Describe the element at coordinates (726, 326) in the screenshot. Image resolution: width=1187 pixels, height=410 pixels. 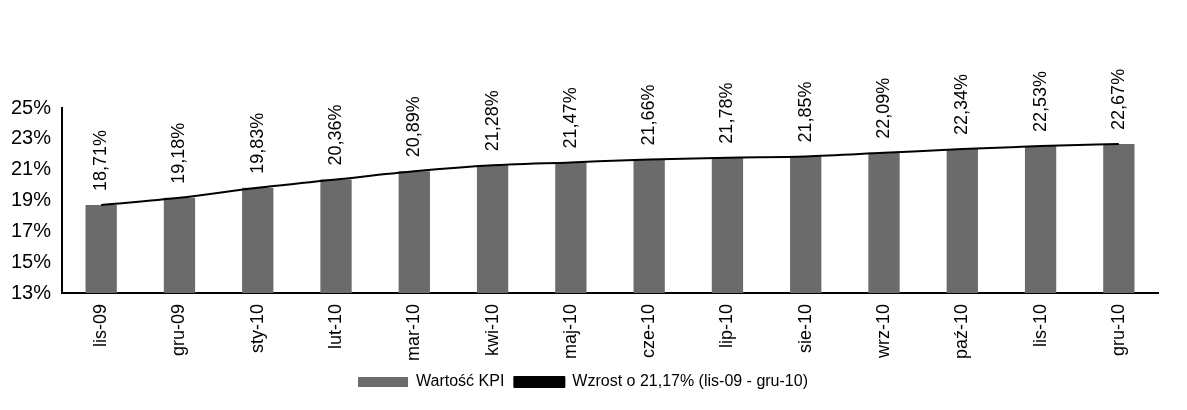
I see `x-tick-label: lip-10` at that location.